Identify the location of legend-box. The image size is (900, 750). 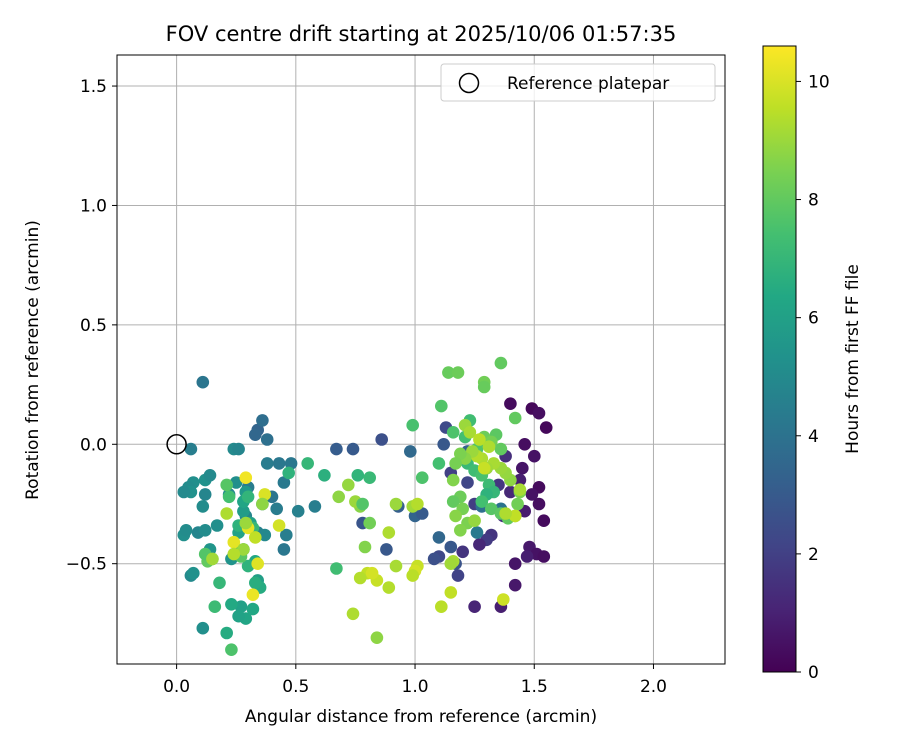
(578, 82).